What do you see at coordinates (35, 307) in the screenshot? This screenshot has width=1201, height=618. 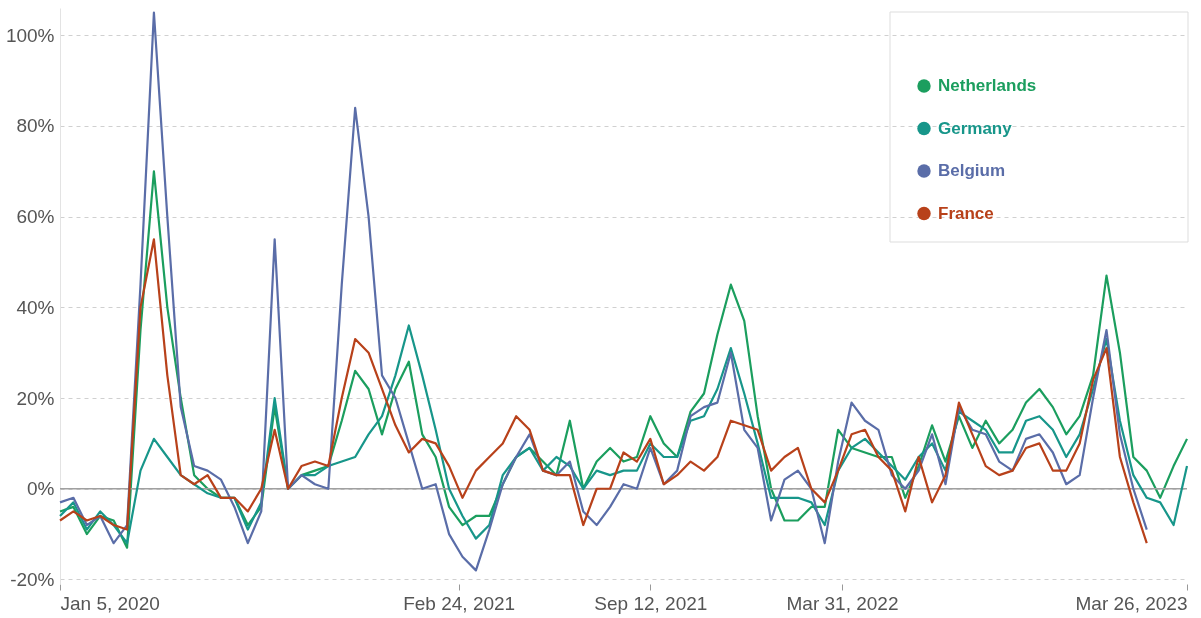 I see `y-tick-label: 40%` at bounding box center [35, 307].